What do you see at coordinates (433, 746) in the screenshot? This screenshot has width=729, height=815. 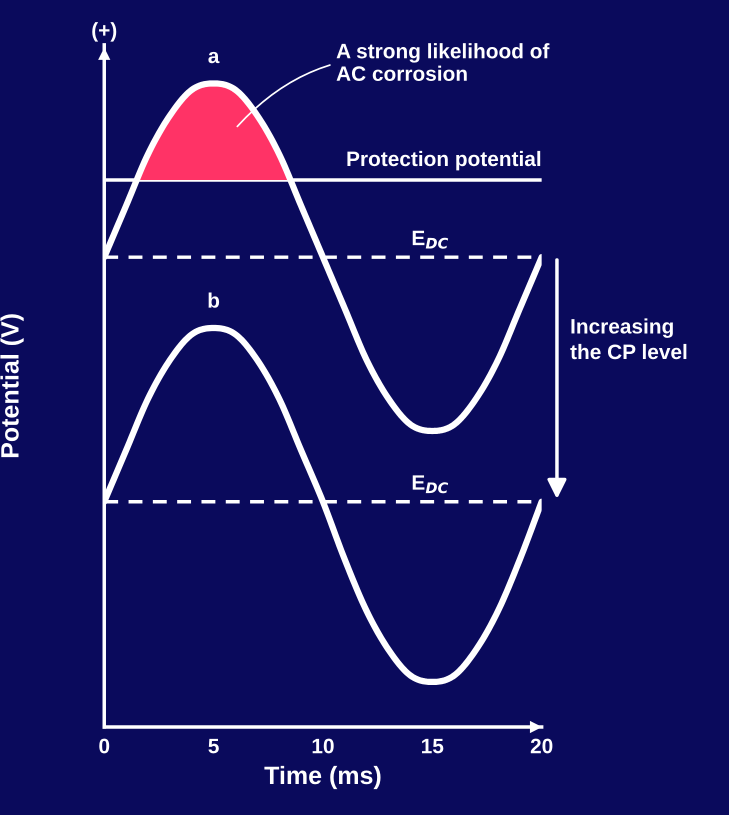 I see `x-tick-label: 15` at bounding box center [433, 746].